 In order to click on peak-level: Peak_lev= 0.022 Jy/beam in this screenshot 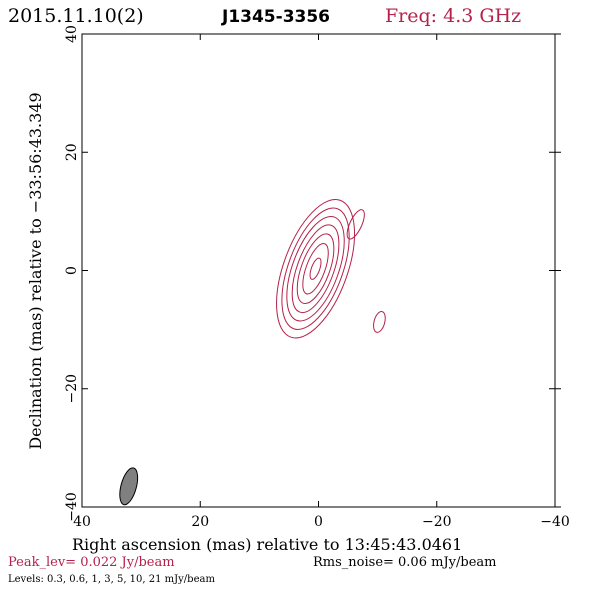, I will do `click(91, 562)`.